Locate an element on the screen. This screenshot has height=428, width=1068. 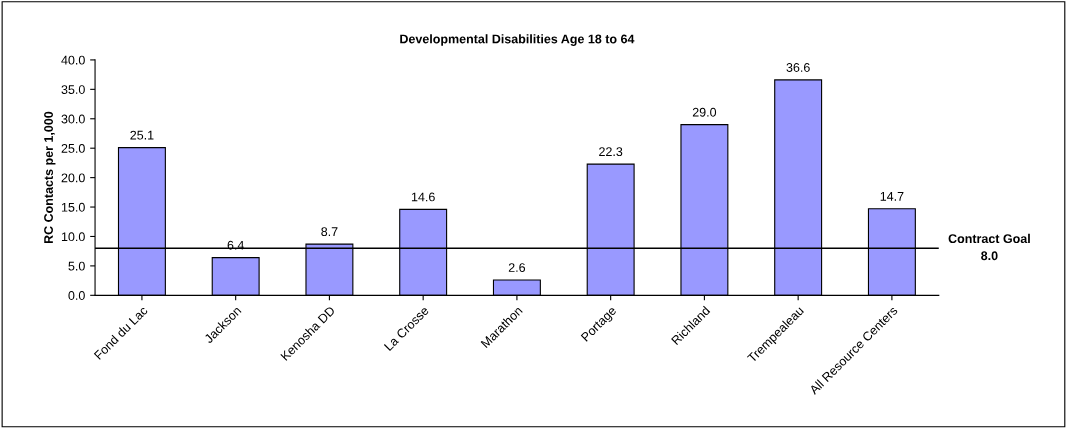
data-label: 25.1 is located at coordinates (142, 135).